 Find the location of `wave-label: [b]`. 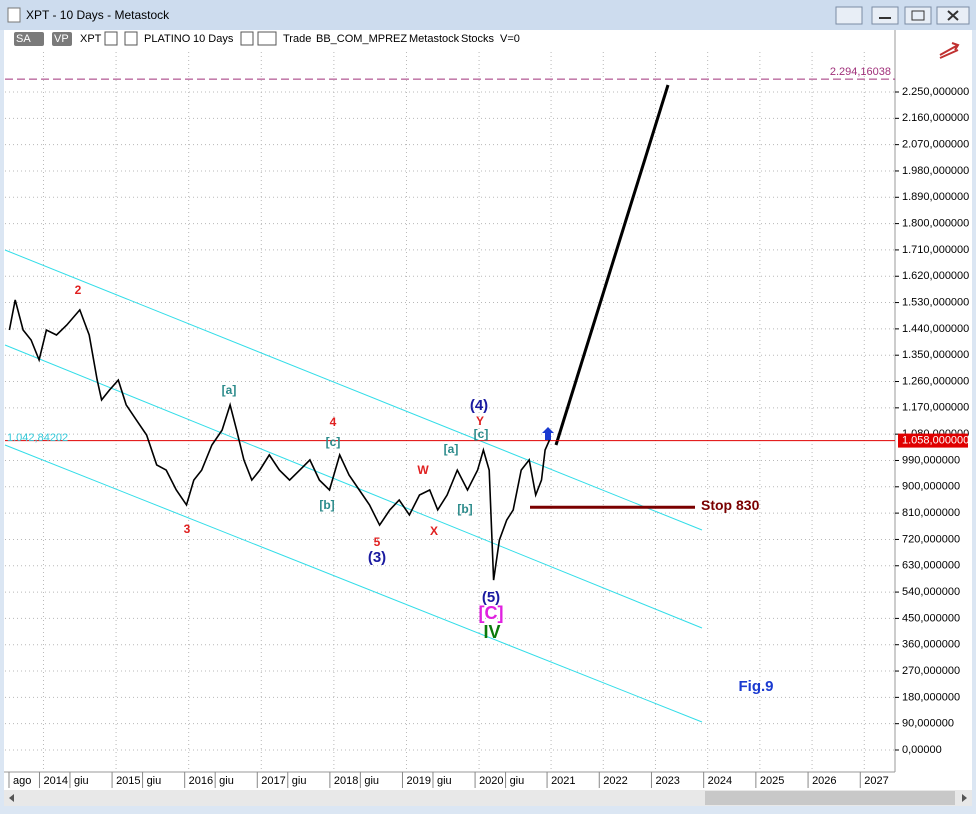

wave-label: [b] is located at coordinates (464, 509).